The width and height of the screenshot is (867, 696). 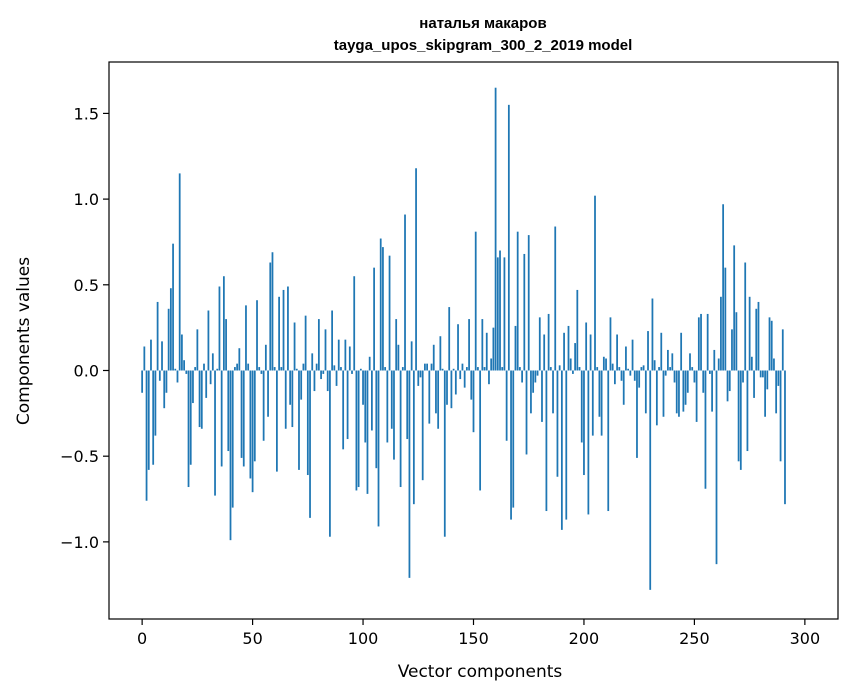 I want to click on y-tick-label: −0.5, so click(x=79, y=456).